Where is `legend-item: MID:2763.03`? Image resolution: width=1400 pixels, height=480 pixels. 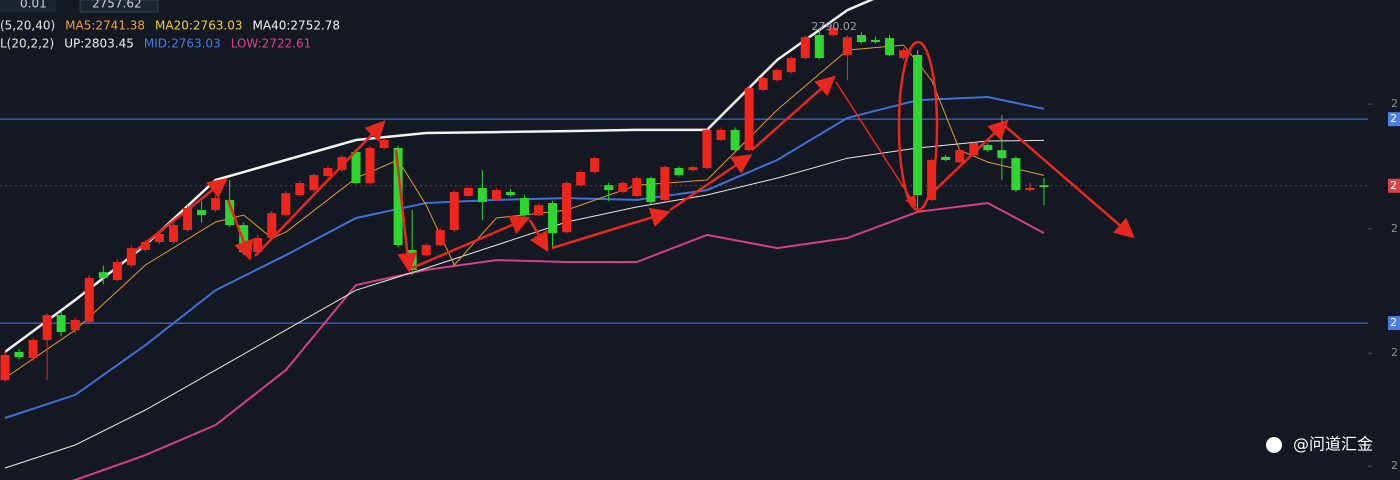
legend-item: MID:2763.03 is located at coordinates (182, 44).